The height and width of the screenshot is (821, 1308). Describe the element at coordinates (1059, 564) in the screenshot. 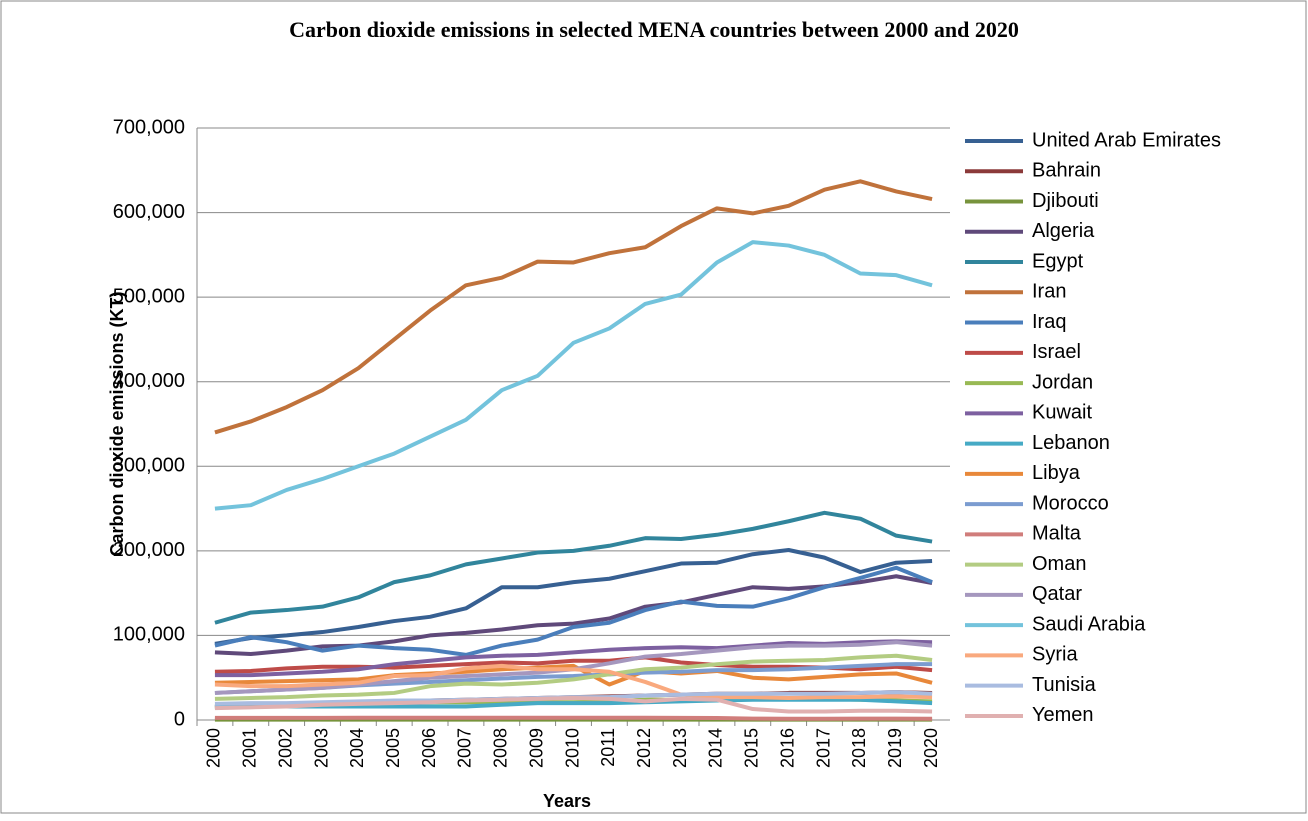

I see `legend-label: Oman` at that location.